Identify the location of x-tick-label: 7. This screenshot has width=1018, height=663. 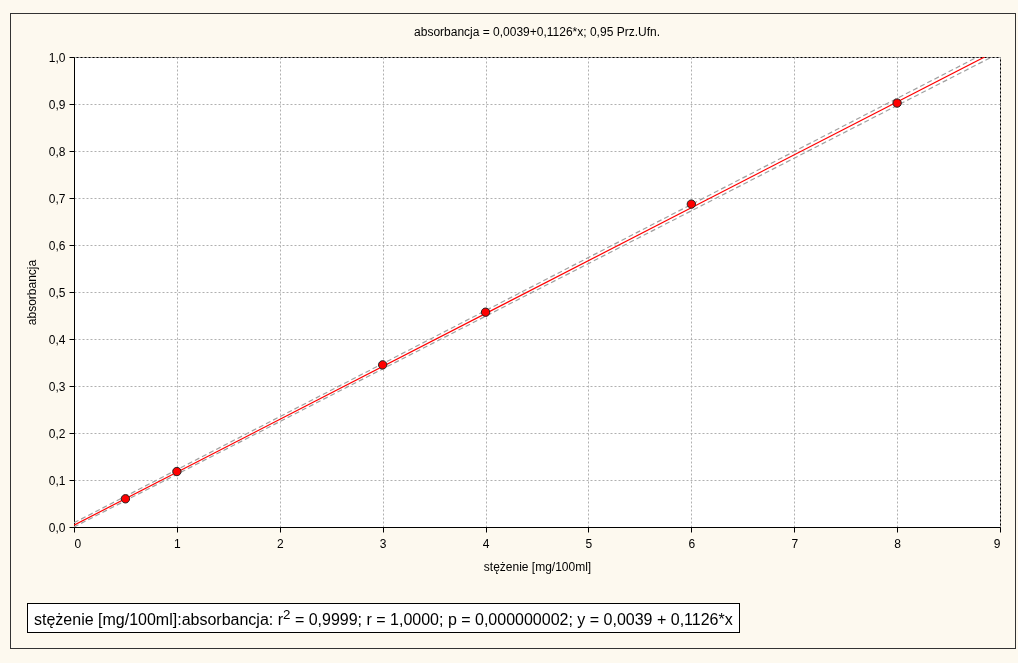
(795, 543).